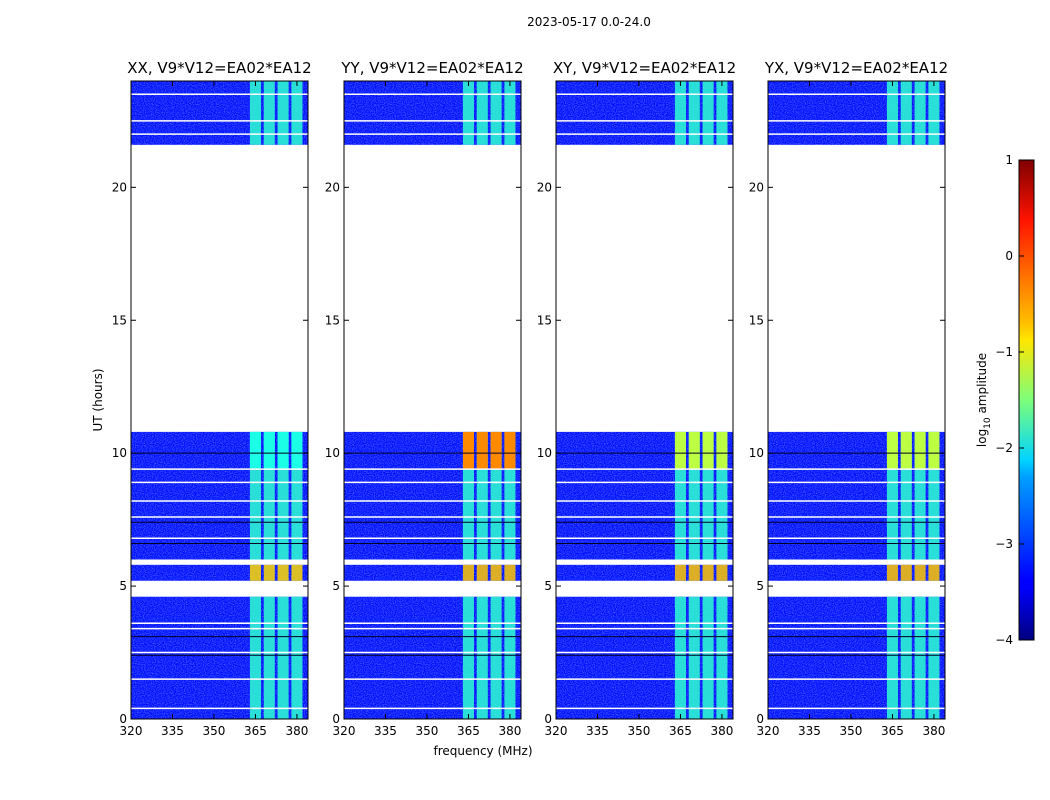 The height and width of the screenshot is (800, 1050). What do you see at coordinates (1009, 256) in the screenshot?
I see `colorbar-tick-label: 0` at bounding box center [1009, 256].